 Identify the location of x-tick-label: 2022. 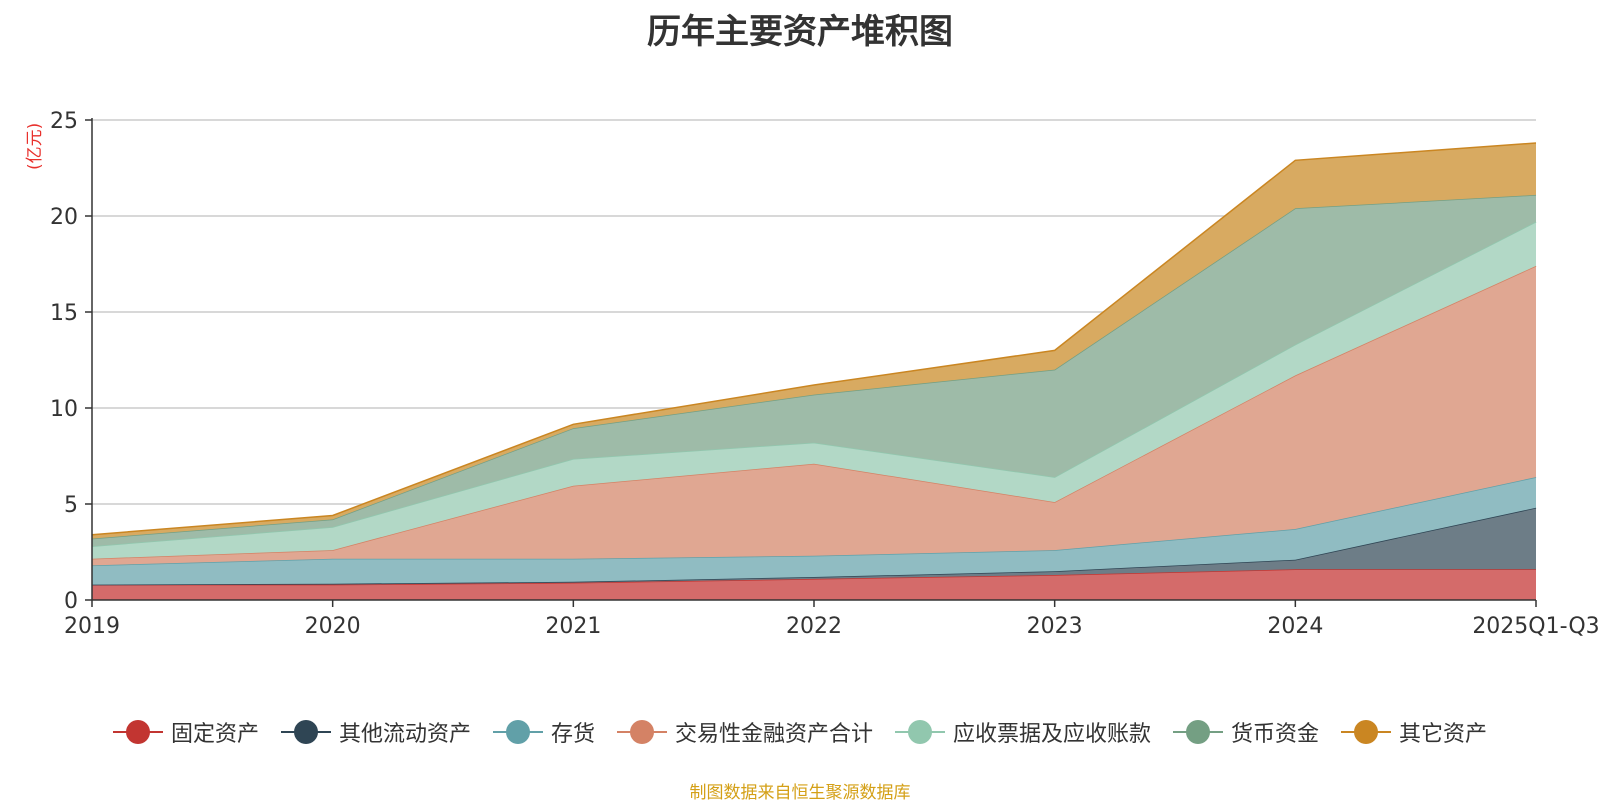
(814, 626).